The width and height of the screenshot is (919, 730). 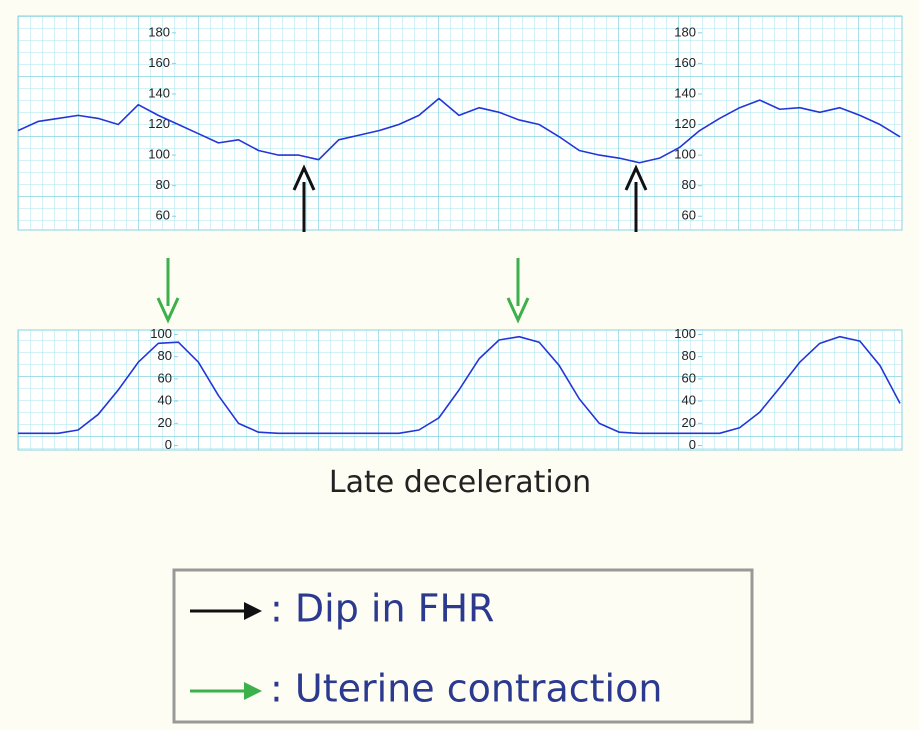 What do you see at coordinates (460, 482) in the screenshot?
I see `caption: Late deceleration` at bounding box center [460, 482].